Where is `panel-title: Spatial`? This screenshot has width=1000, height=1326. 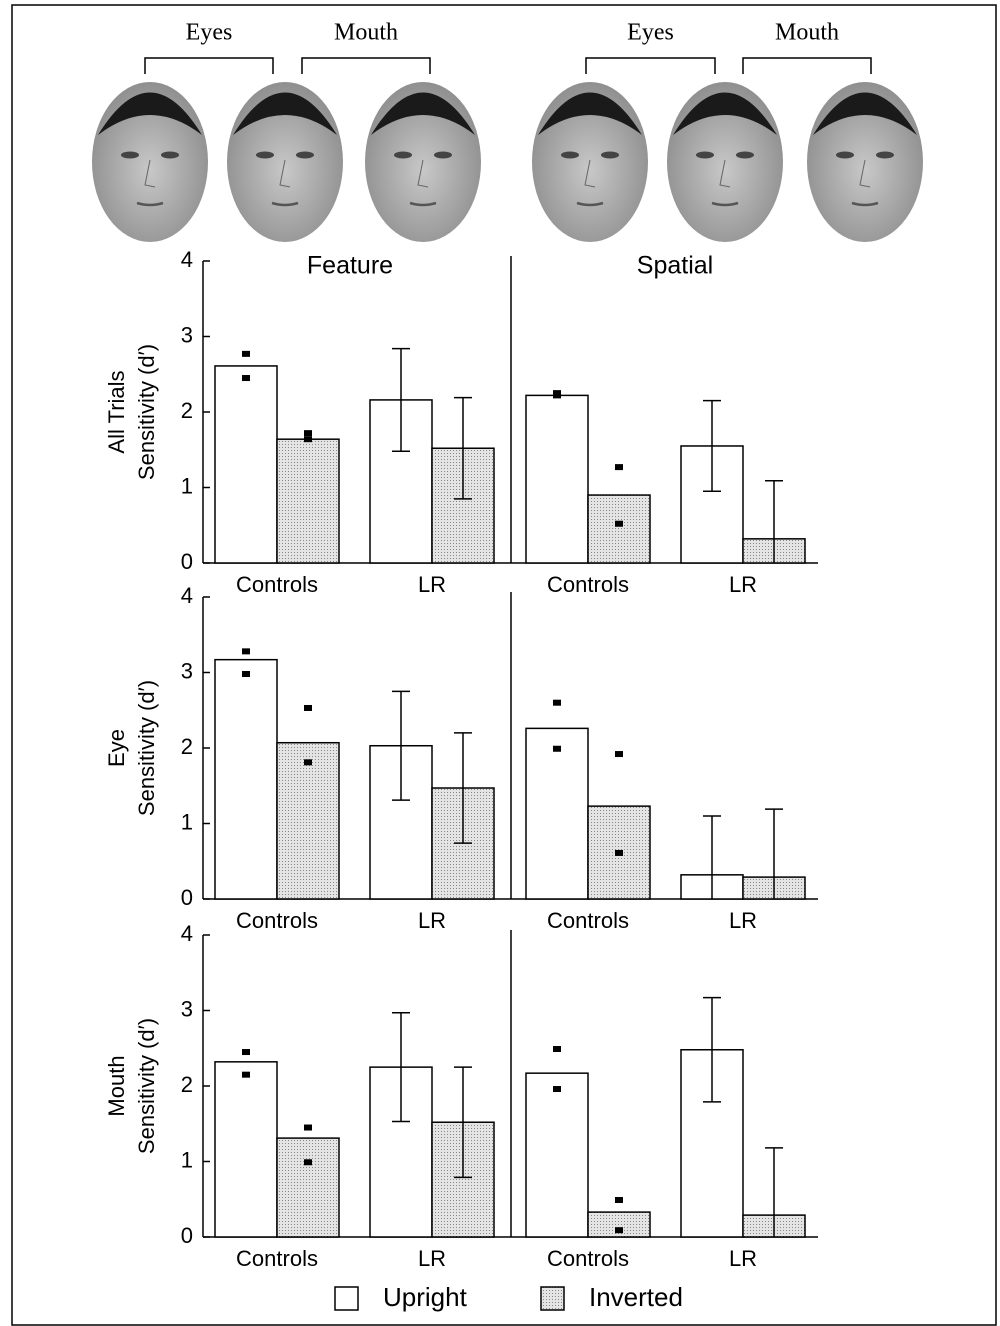
panel-title: Spatial is located at coordinates (675, 266).